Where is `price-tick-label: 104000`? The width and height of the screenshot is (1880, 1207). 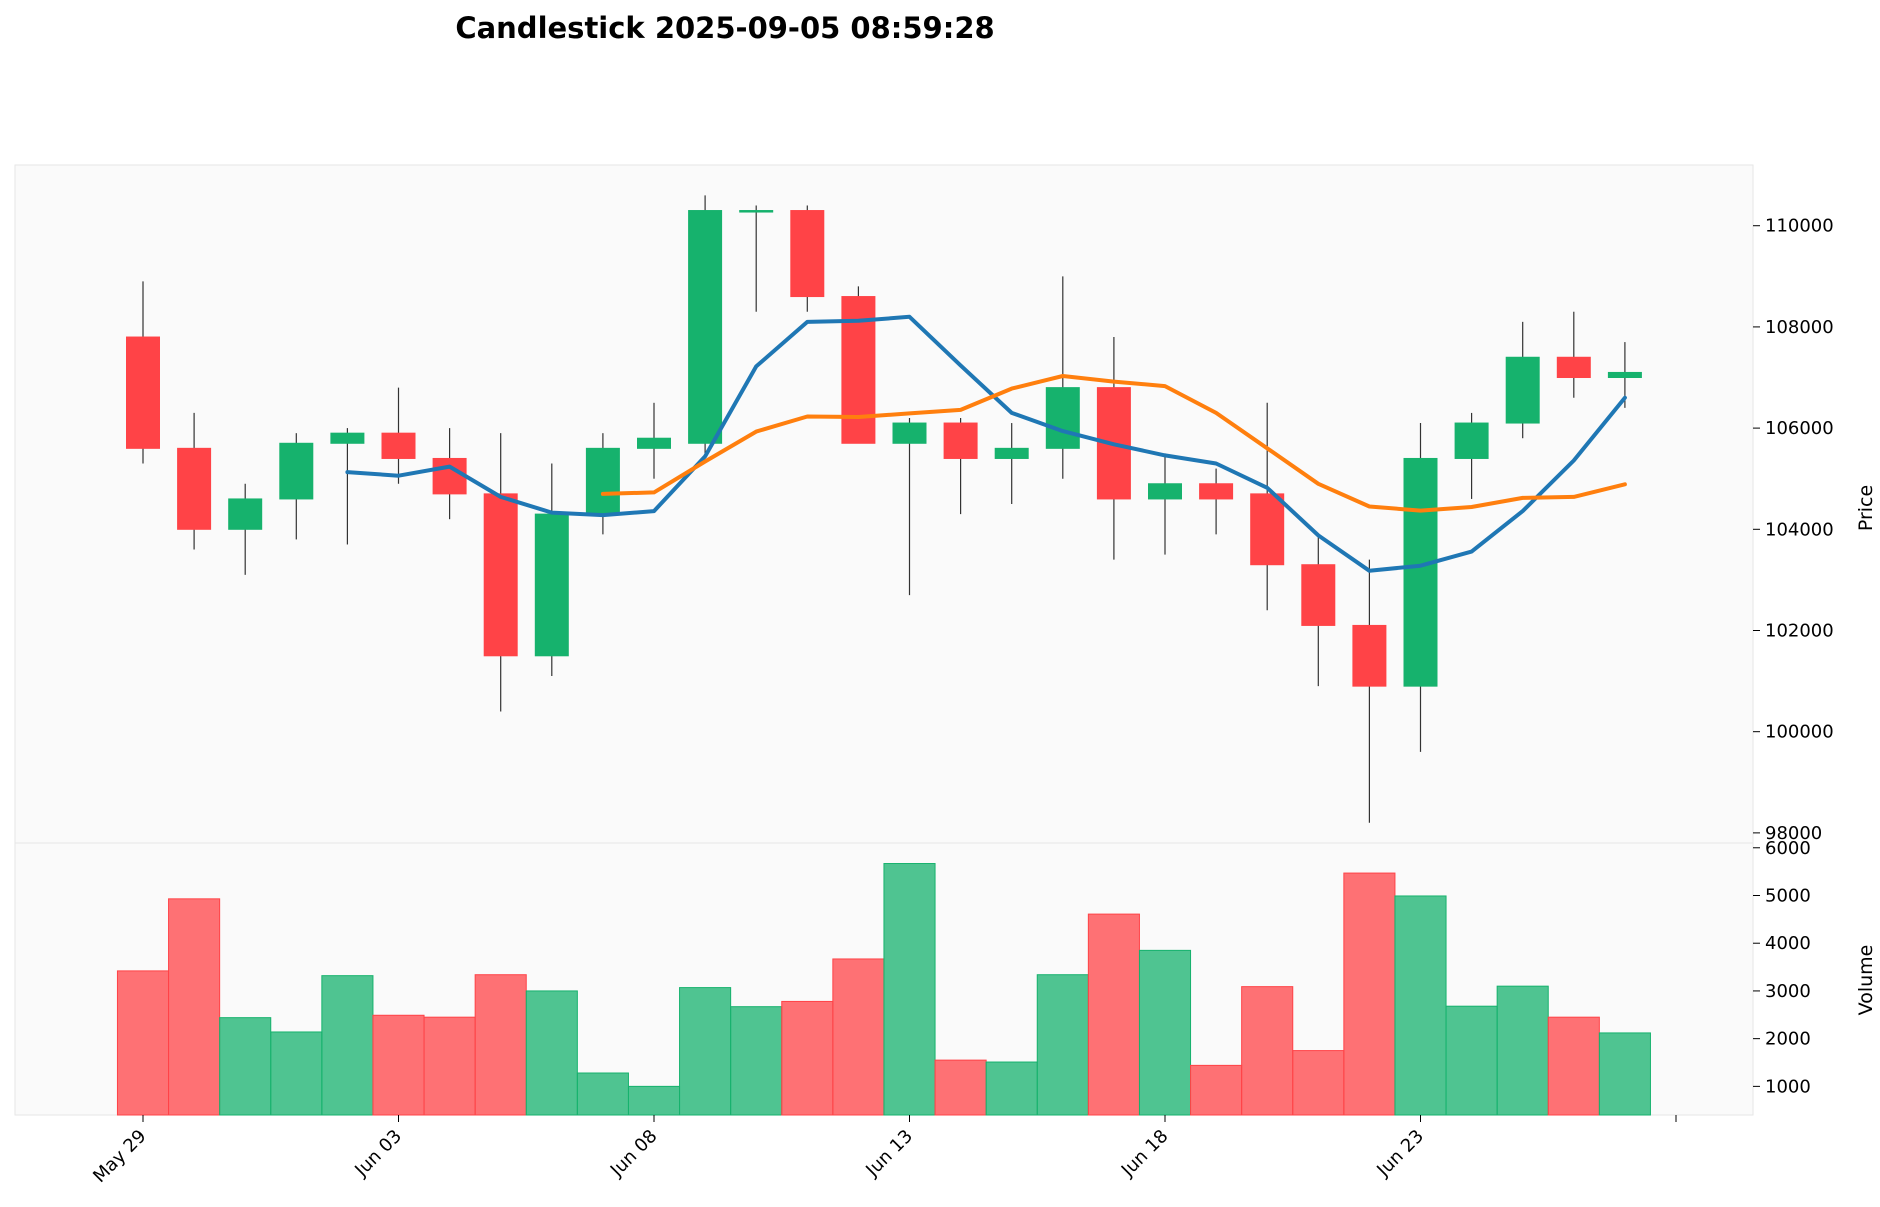 price-tick-label: 104000 is located at coordinates (1799, 529).